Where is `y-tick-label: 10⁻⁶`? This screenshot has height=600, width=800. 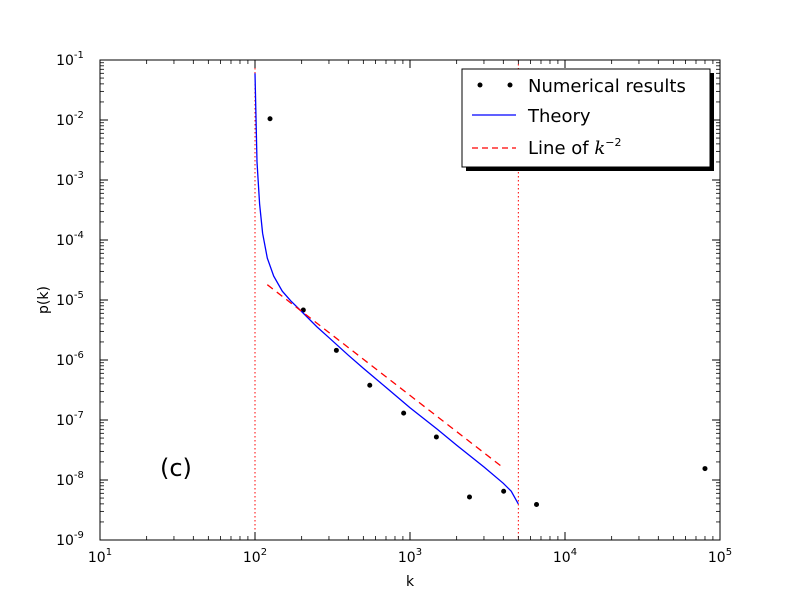
y-tick-label: 10⁻⁶ is located at coordinates (70, 359).